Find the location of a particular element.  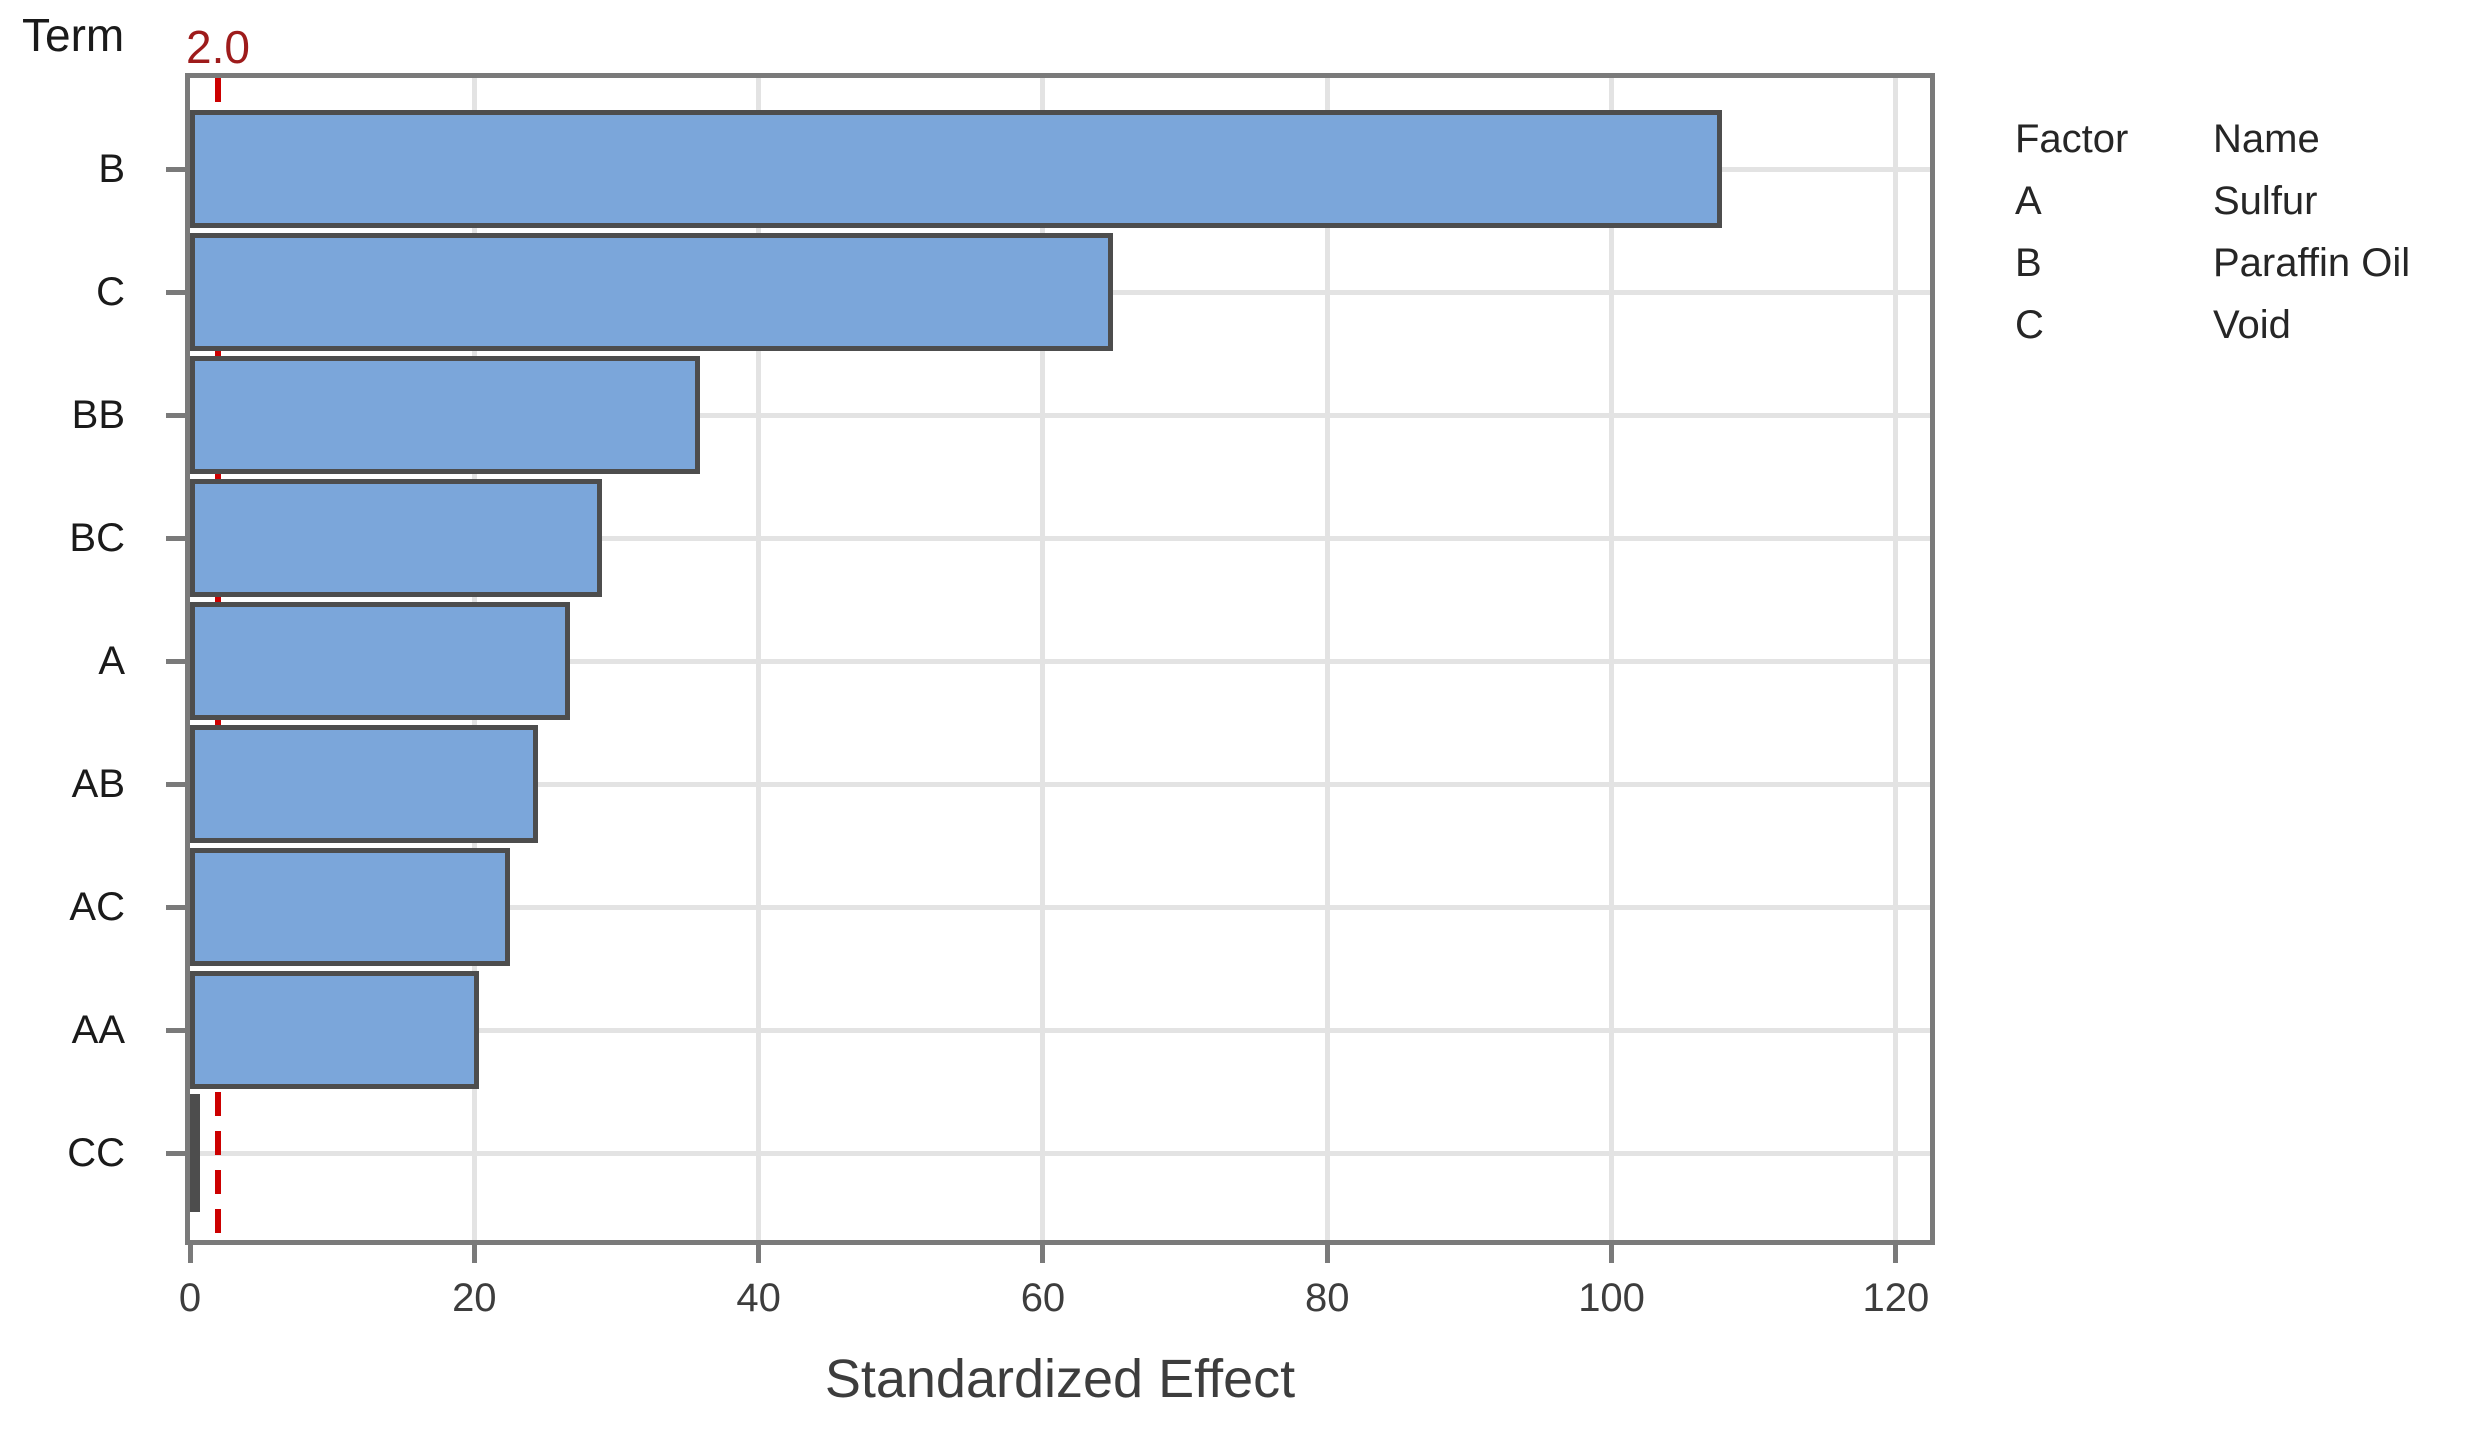

bar-a is located at coordinates (380, 661).